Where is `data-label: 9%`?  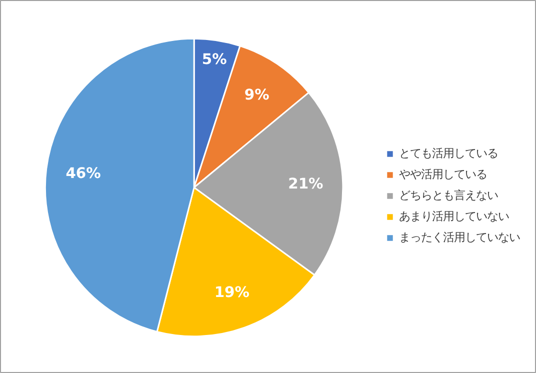
data-label: 9% is located at coordinates (257, 95).